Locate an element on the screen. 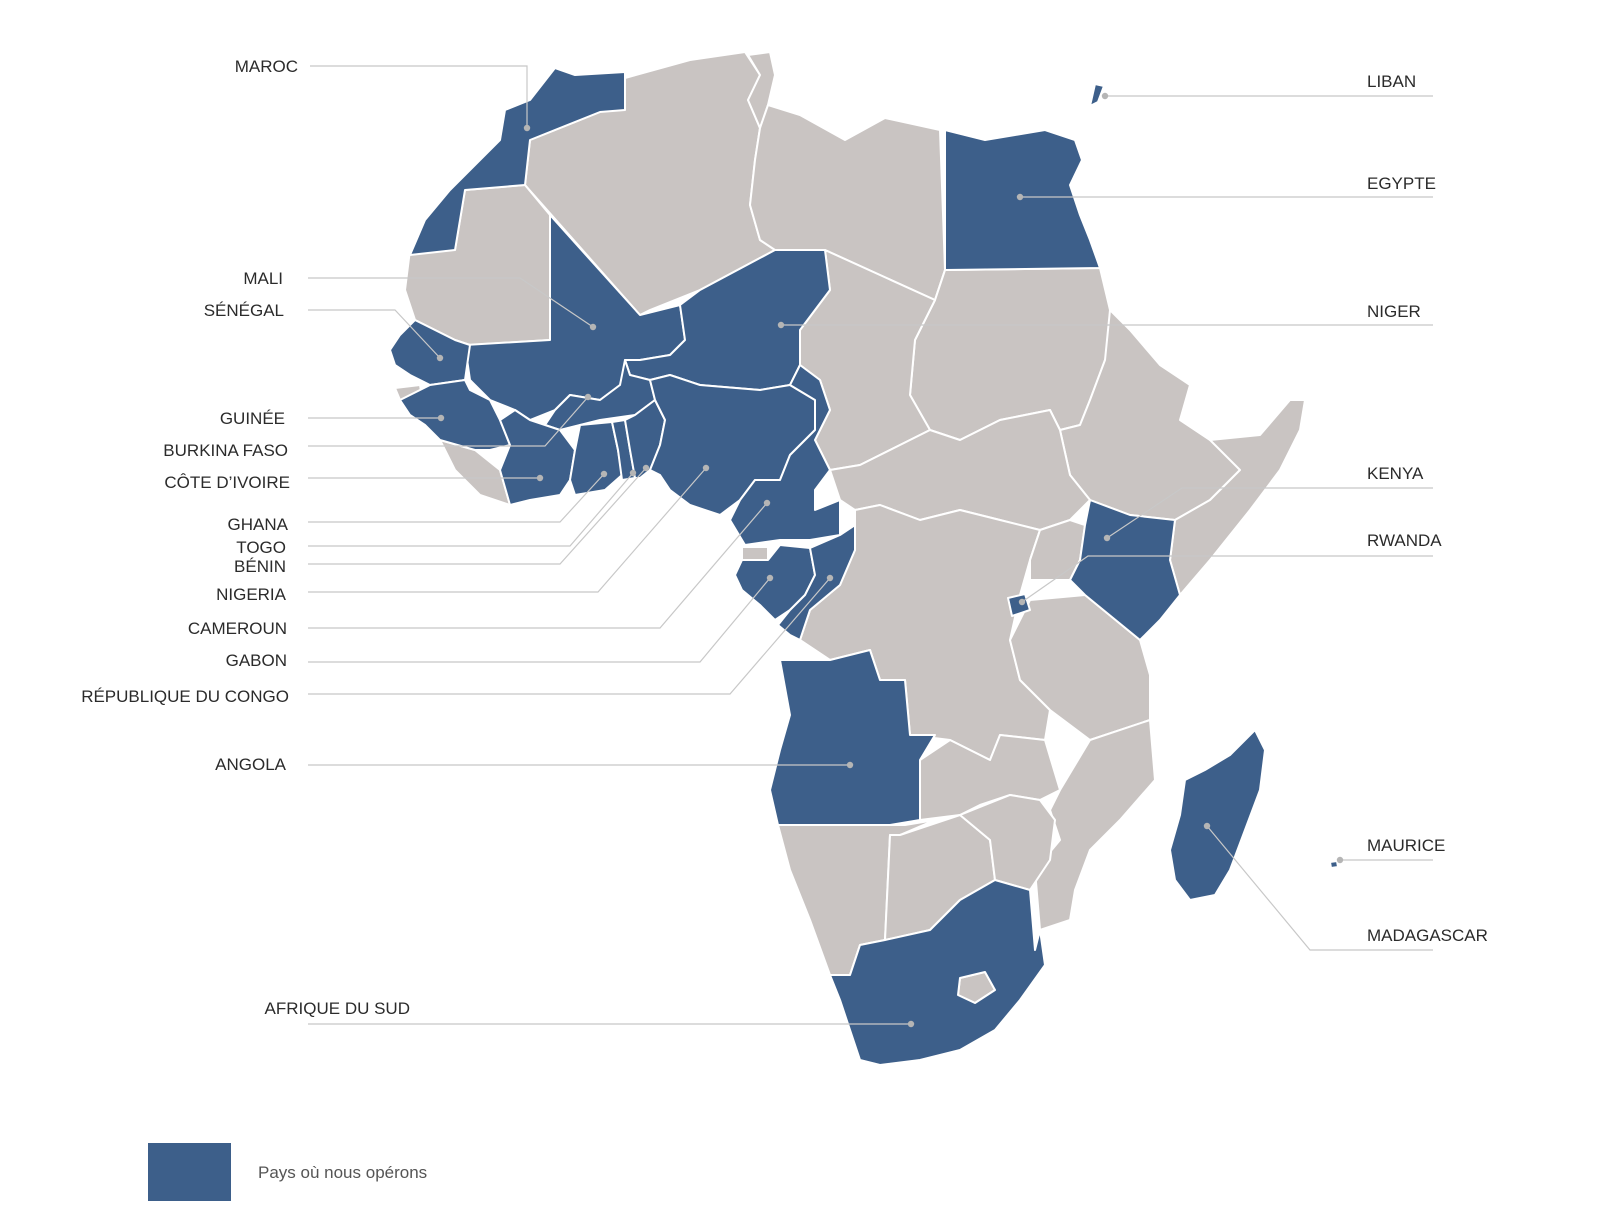 The width and height of the screenshot is (1600, 1225). label-maroc: MAROC is located at coordinates (266, 66).